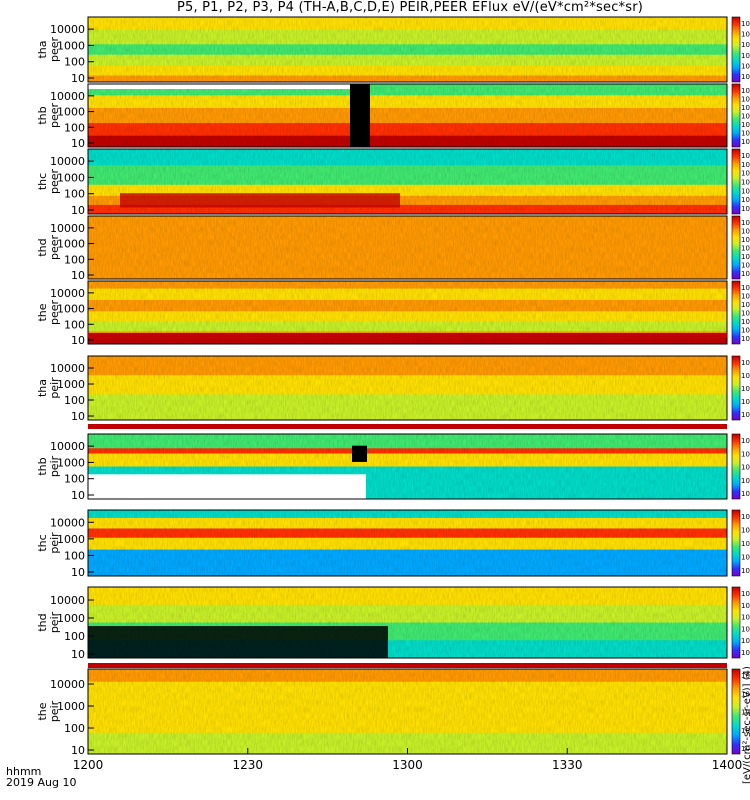 This screenshot has width=750, height=800. Describe the element at coordinates (736, 388) in the screenshot. I see `colorbar-tha-peir` at that location.